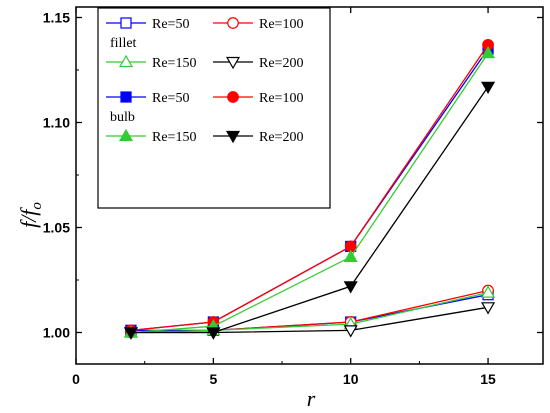 The height and width of the screenshot is (413, 550). Describe the element at coordinates (56, 18) in the screenshot. I see `y-tick-label: 1.15` at that location.